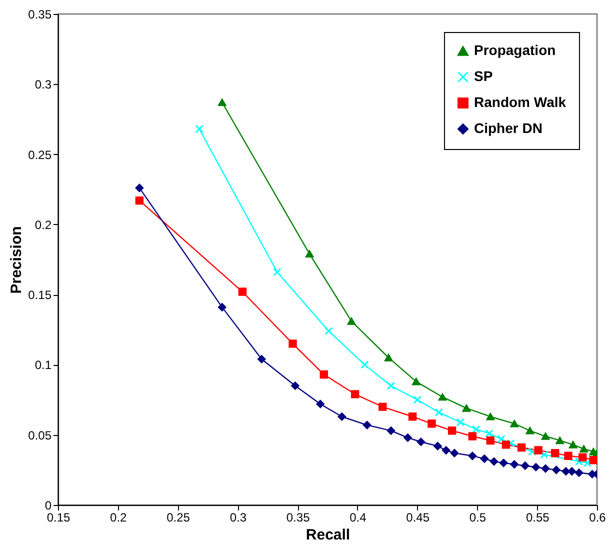 Image resolution: width=614 pixels, height=550 pixels. What do you see at coordinates (17, 260) in the screenshot?
I see `y-axis-title: Precision` at bounding box center [17, 260].